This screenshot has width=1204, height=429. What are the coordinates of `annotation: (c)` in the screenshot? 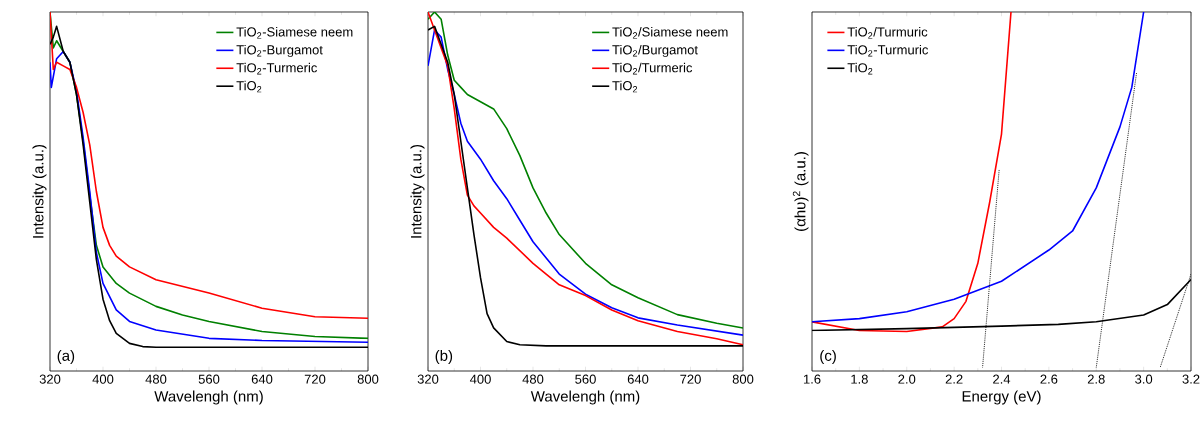 It's located at (828, 356).